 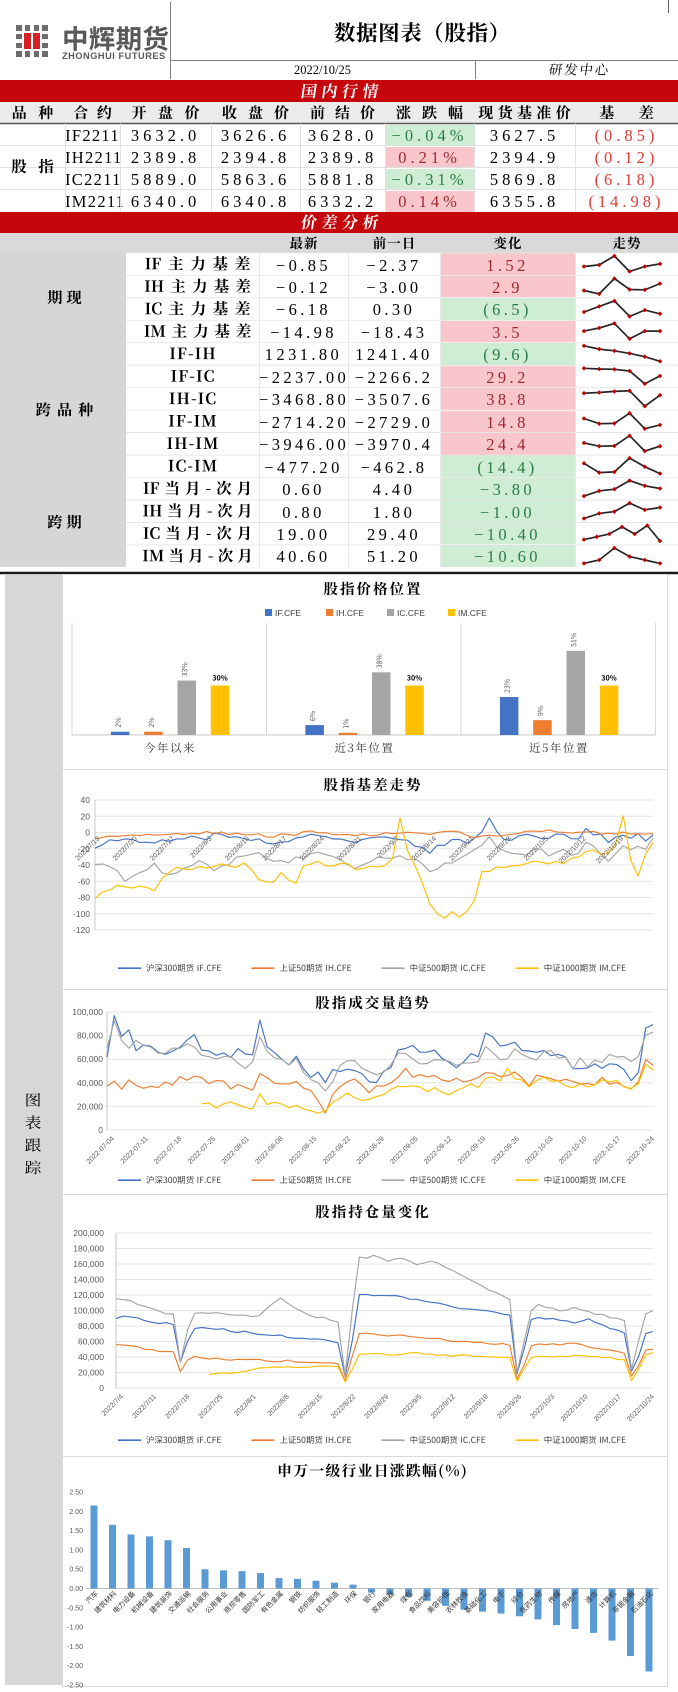 I want to click on svg-text: 2022/10/19, so click(x=610, y=850).